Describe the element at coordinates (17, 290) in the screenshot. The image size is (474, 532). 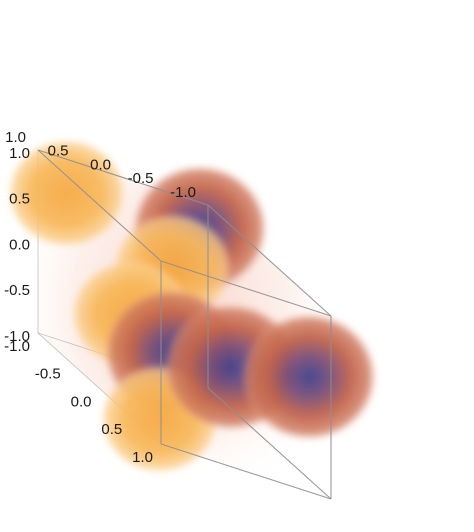
I see `tick-vertical-axis: -0.5` at that location.